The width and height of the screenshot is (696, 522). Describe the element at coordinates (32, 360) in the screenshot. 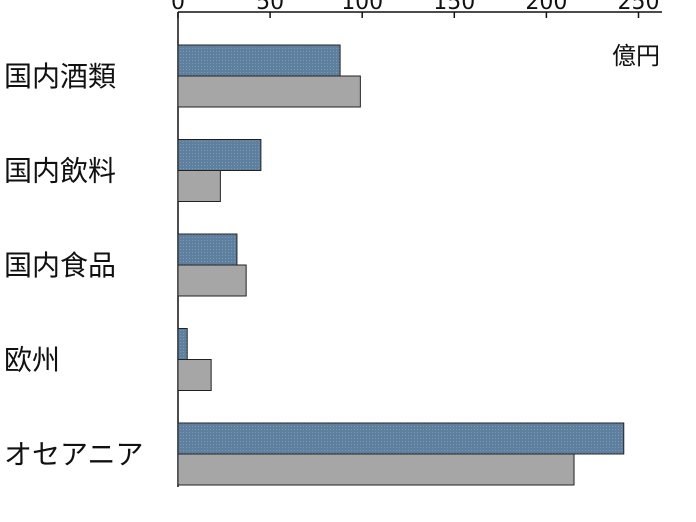

I see `category-label: 欧州` at that location.